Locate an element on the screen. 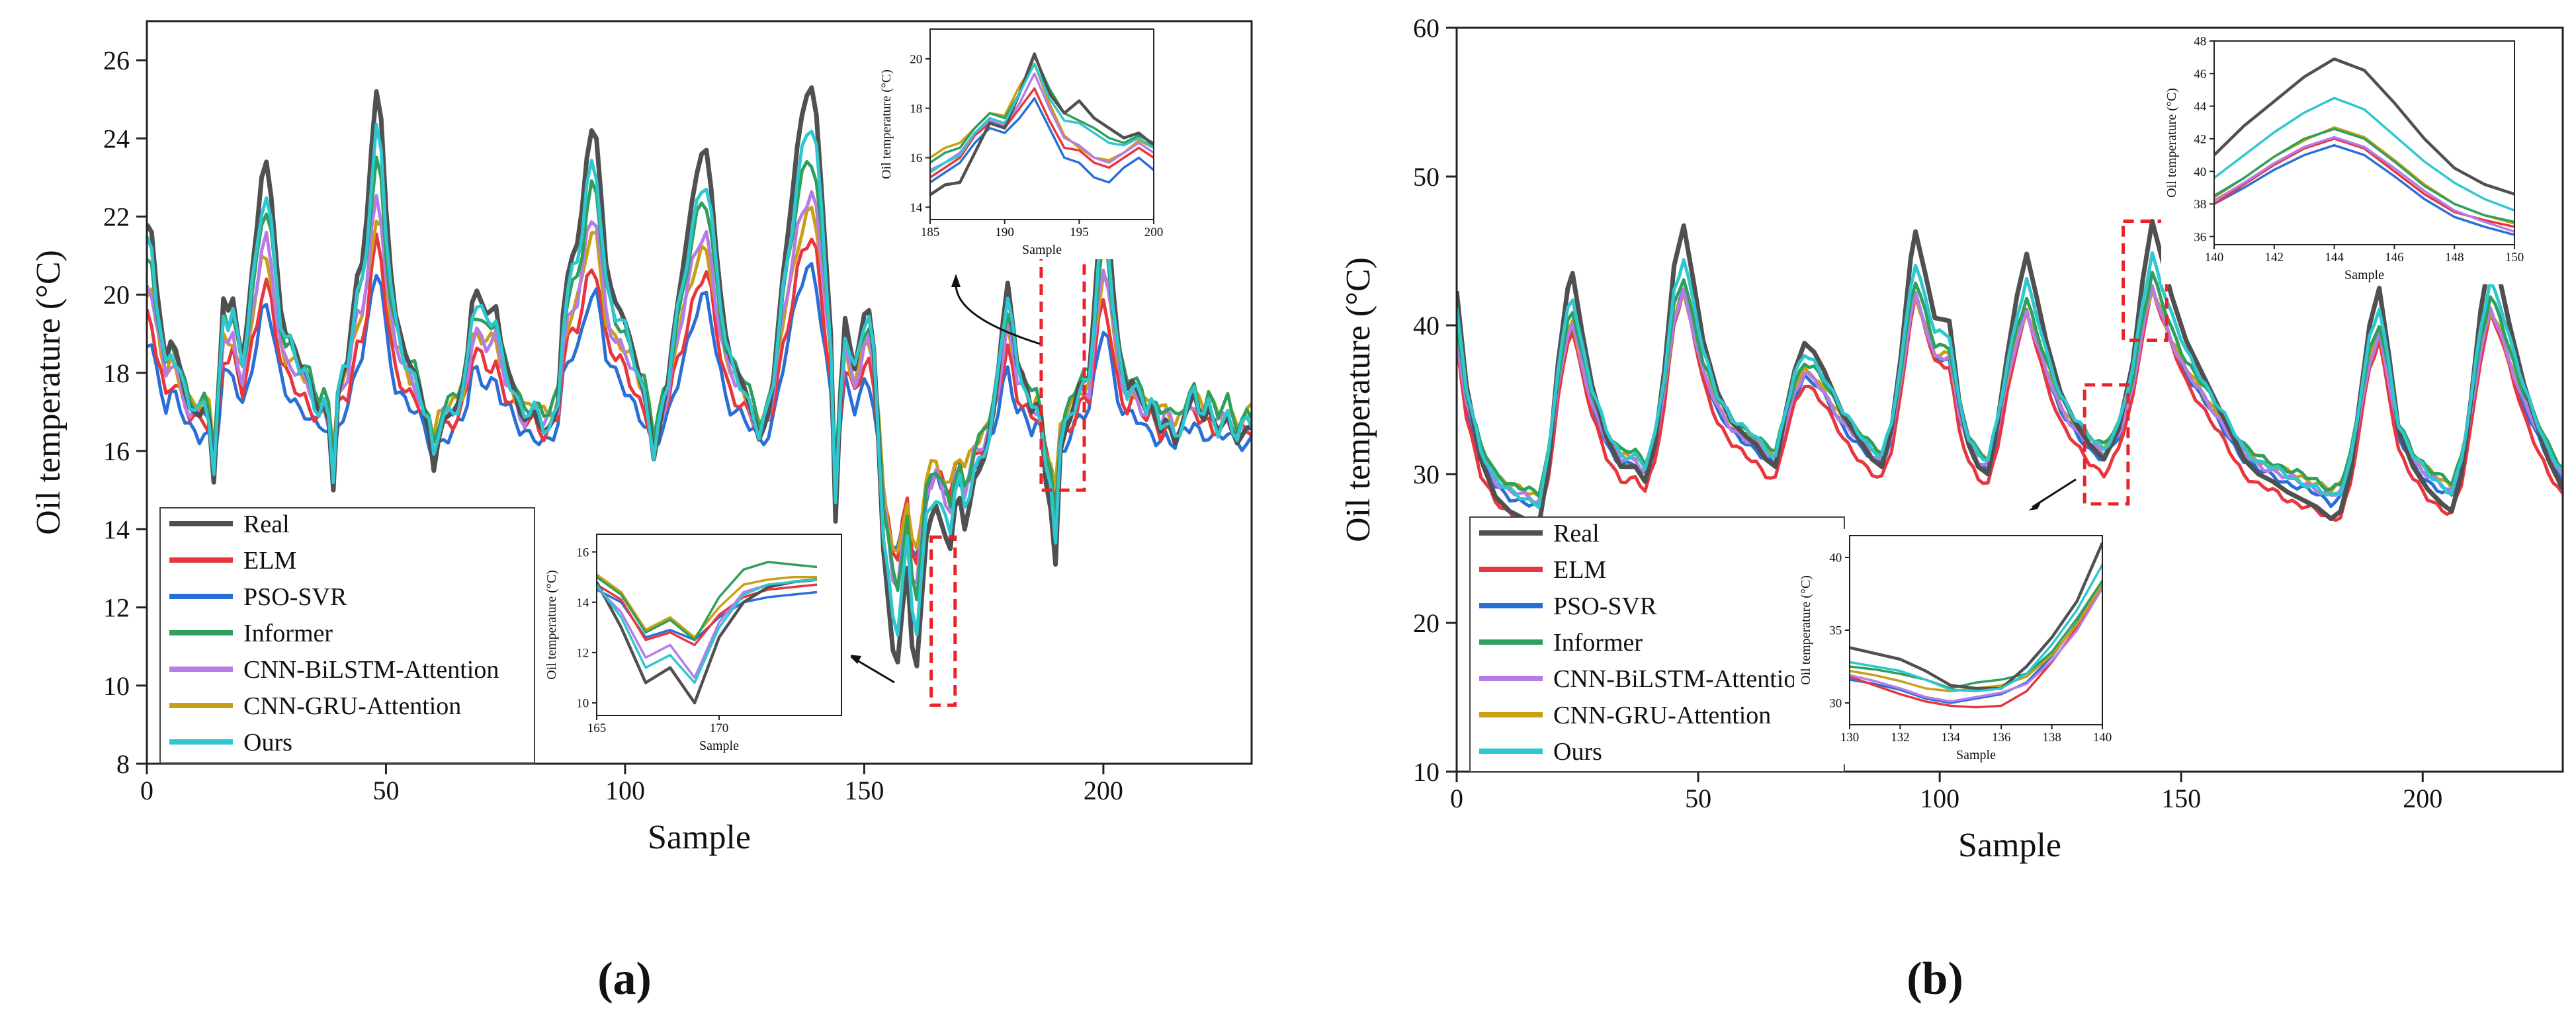 This screenshot has height=1015, width=2576. main-y-tick-label: 60 is located at coordinates (1426, 28).